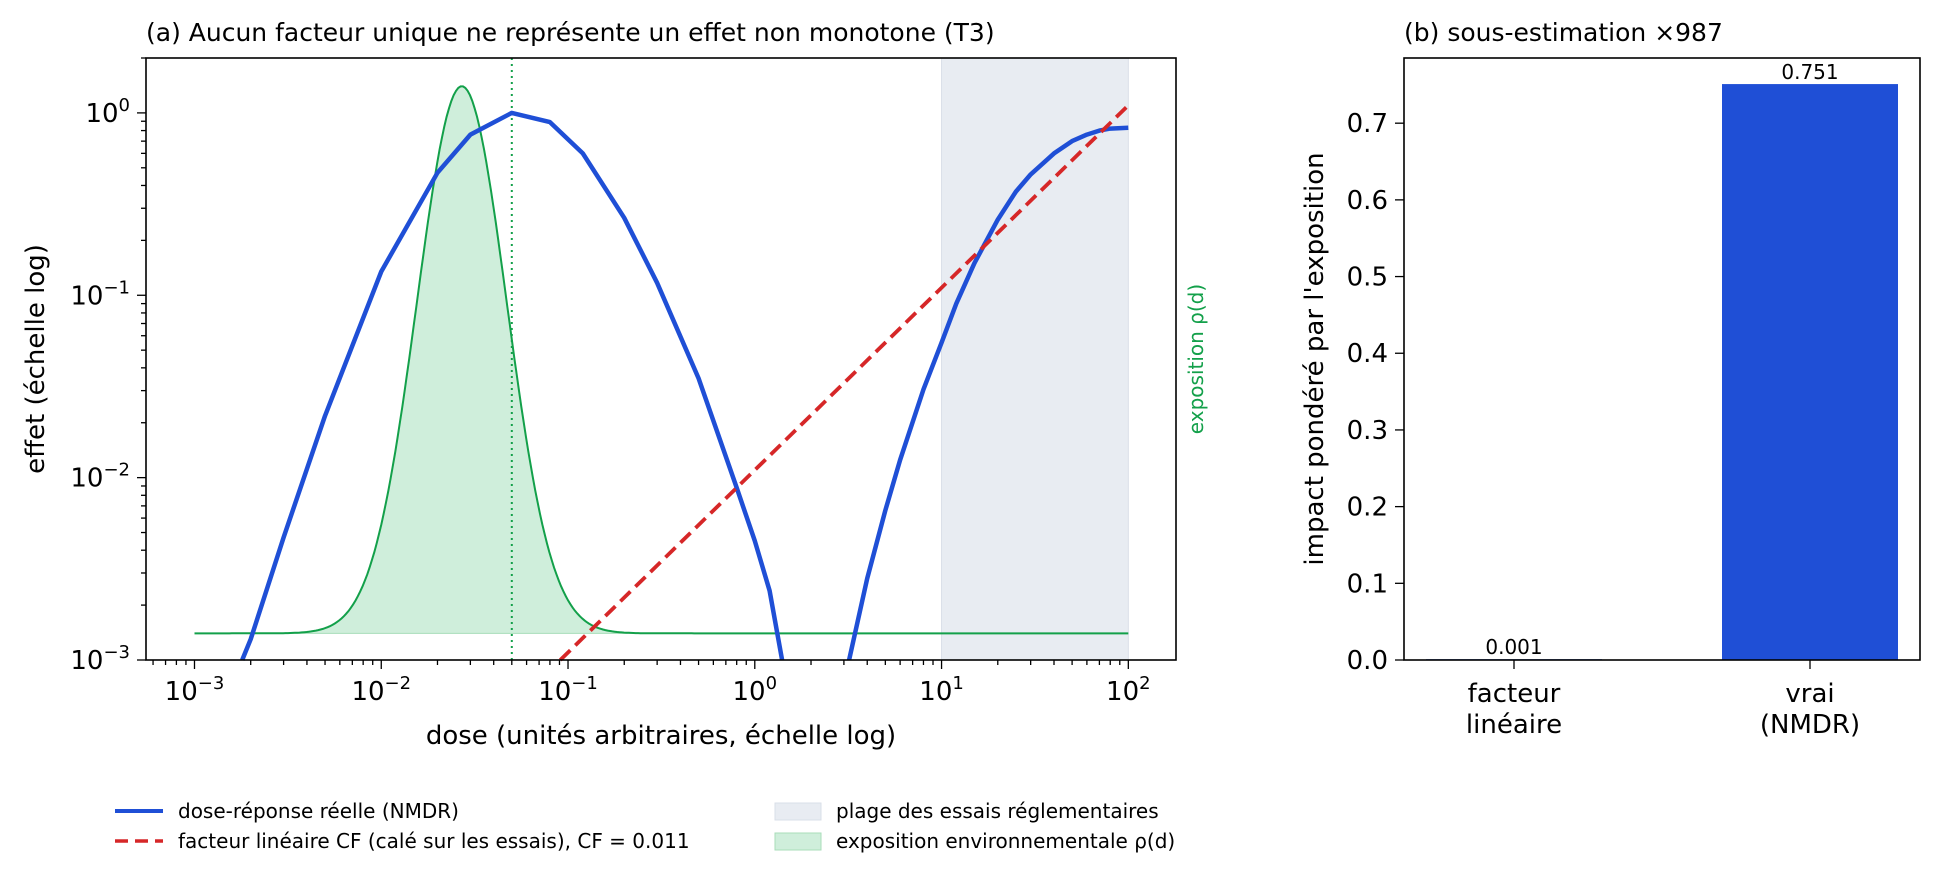 Image resolution: width=1938 pixels, height=881 pixels. I want to click on legend-item-exposure: exposition environnementale ρ(d), so click(974, 841).